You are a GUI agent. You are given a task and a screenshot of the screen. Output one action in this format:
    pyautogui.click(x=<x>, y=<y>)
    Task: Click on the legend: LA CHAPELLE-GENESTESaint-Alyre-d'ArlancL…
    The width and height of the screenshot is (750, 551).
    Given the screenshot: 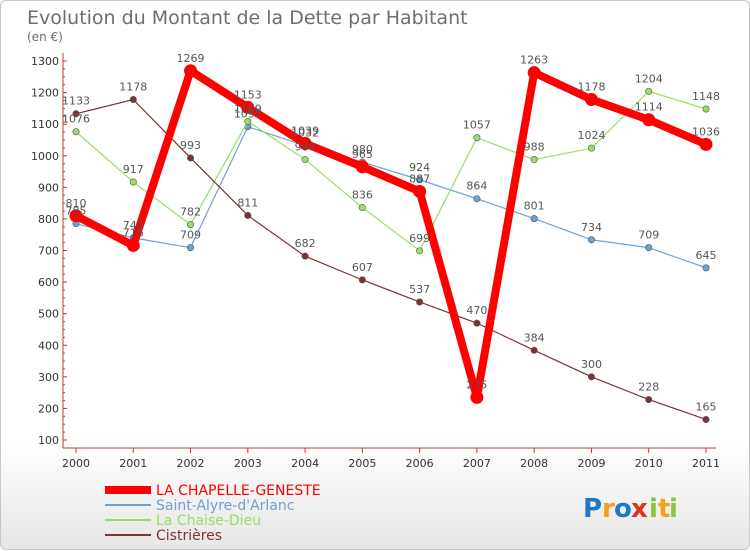 What is the action you would take?
    pyautogui.click(x=213, y=513)
    